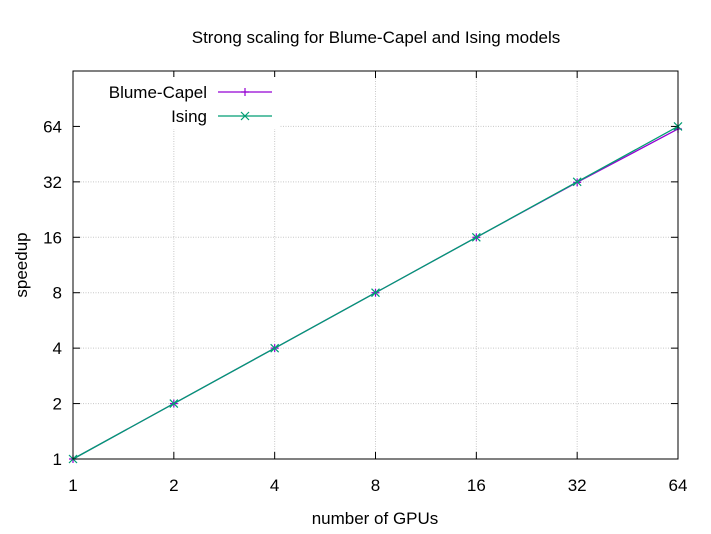  What do you see at coordinates (57, 293) in the screenshot?
I see `y-tick-label: 8` at bounding box center [57, 293].